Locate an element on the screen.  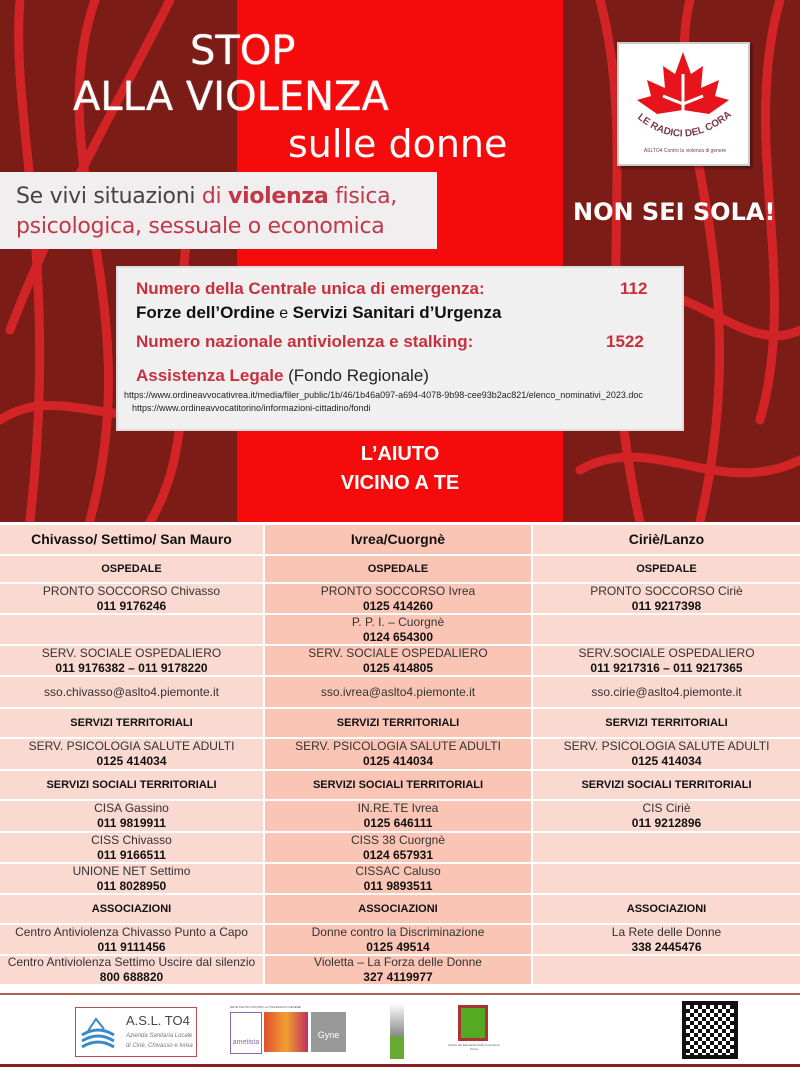
artwork-logo is located at coordinates (286, 1032).